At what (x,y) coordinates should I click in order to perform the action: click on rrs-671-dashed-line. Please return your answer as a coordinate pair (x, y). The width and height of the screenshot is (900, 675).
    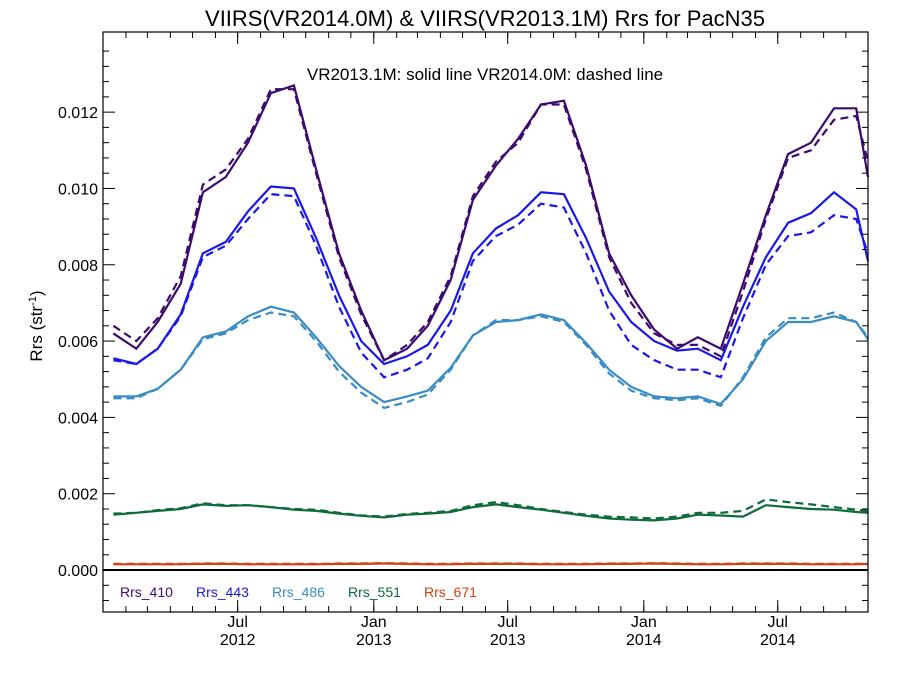
    Looking at the image, I should click on (491, 563).